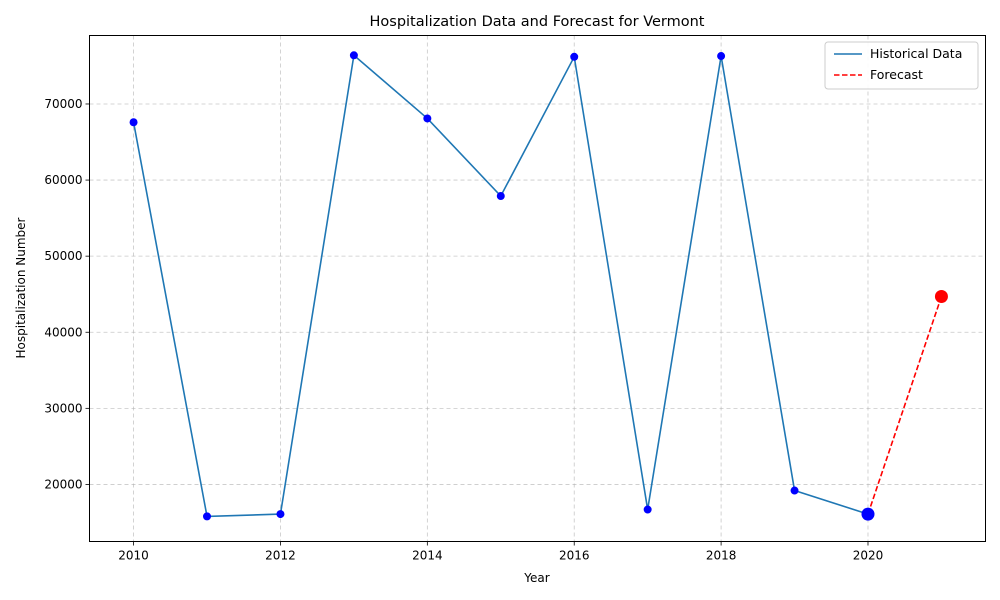 This screenshot has width=1000, height=600. What do you see at coordinates (721, 556) in the screenshot?
I see `x-tick-label: 2018` at bounding box center [721, 556].